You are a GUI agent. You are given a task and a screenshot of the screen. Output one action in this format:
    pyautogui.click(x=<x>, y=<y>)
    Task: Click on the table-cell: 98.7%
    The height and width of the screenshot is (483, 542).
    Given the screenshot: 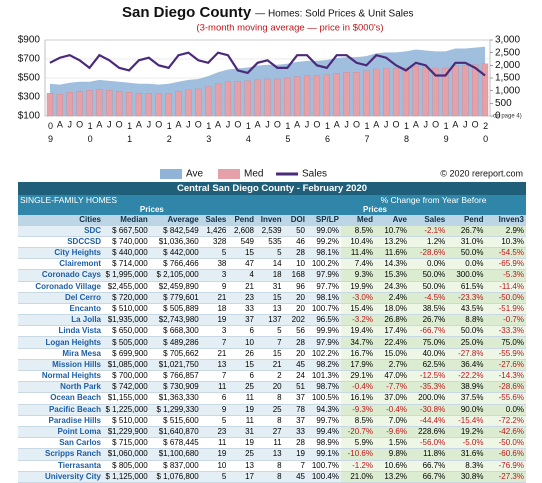 What is the action you would take?
    pyautogui.click(x=324, y=387)
    